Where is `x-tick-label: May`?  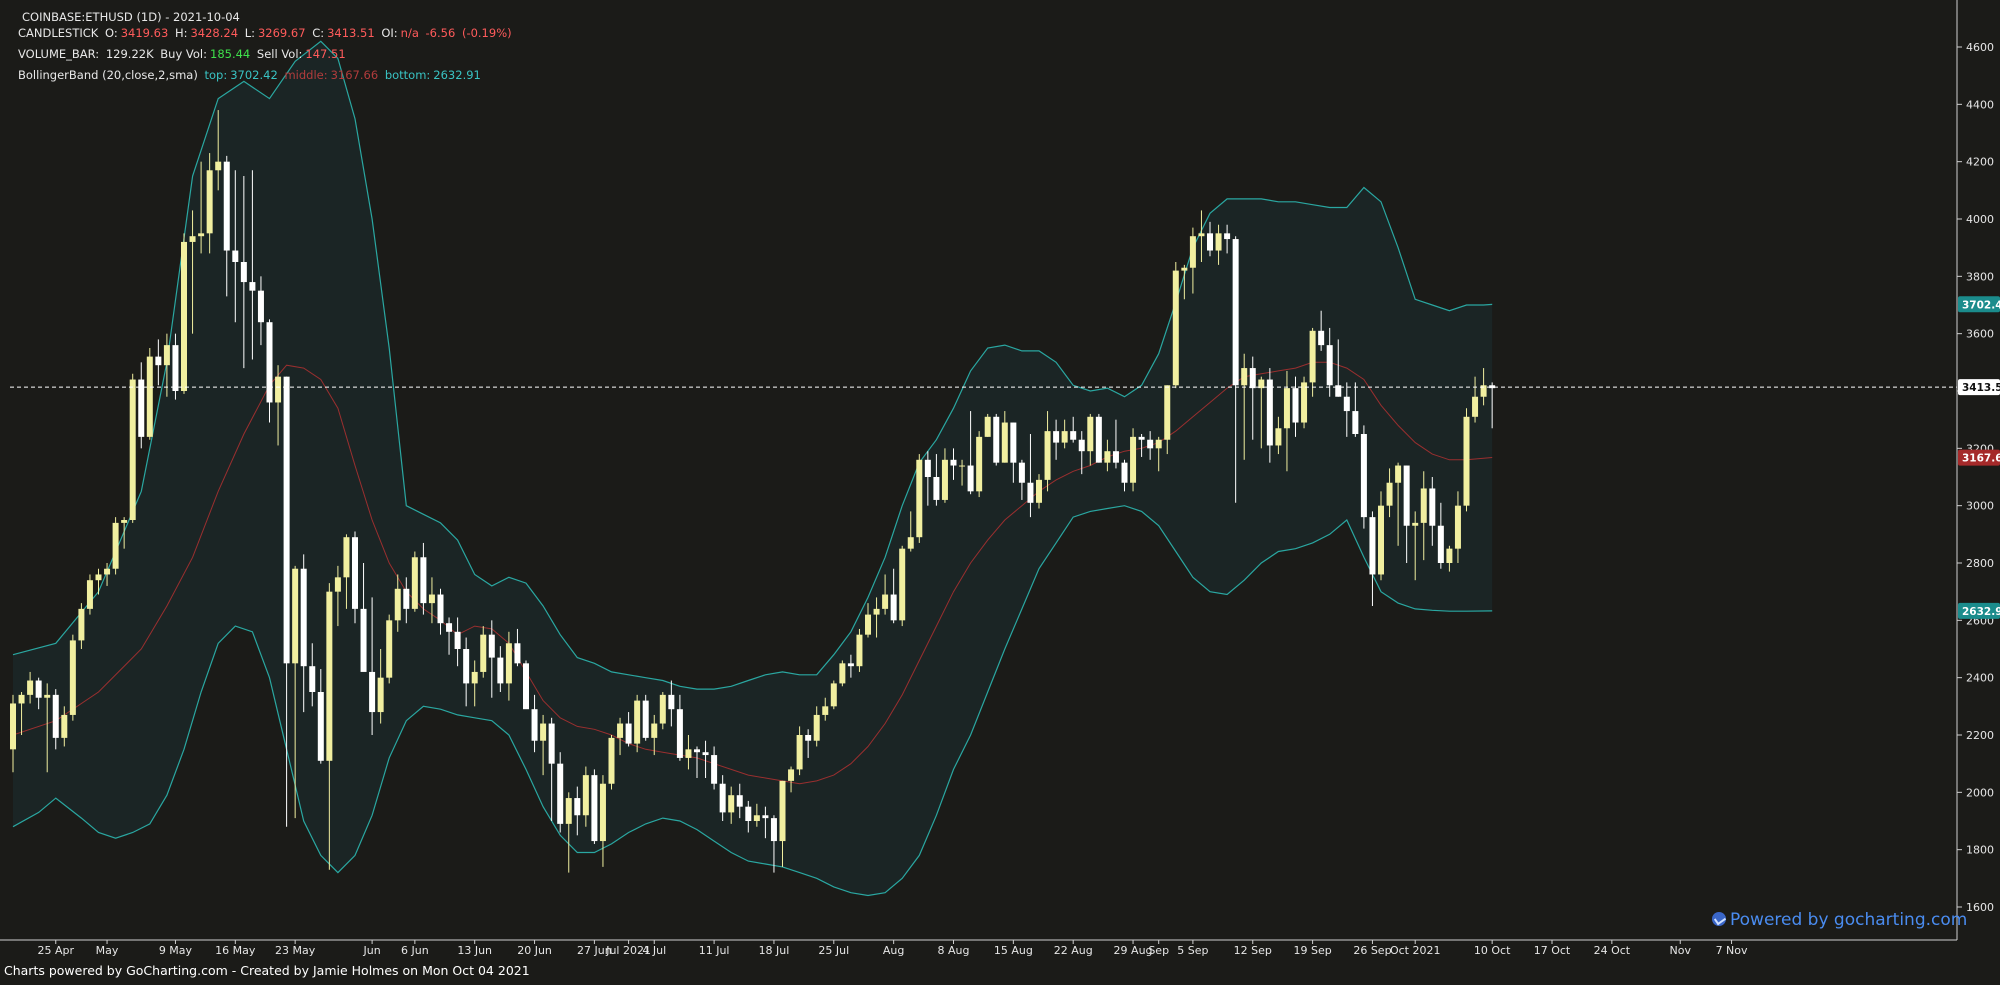
x-tick-label: May is located at coordinates (107, 950).